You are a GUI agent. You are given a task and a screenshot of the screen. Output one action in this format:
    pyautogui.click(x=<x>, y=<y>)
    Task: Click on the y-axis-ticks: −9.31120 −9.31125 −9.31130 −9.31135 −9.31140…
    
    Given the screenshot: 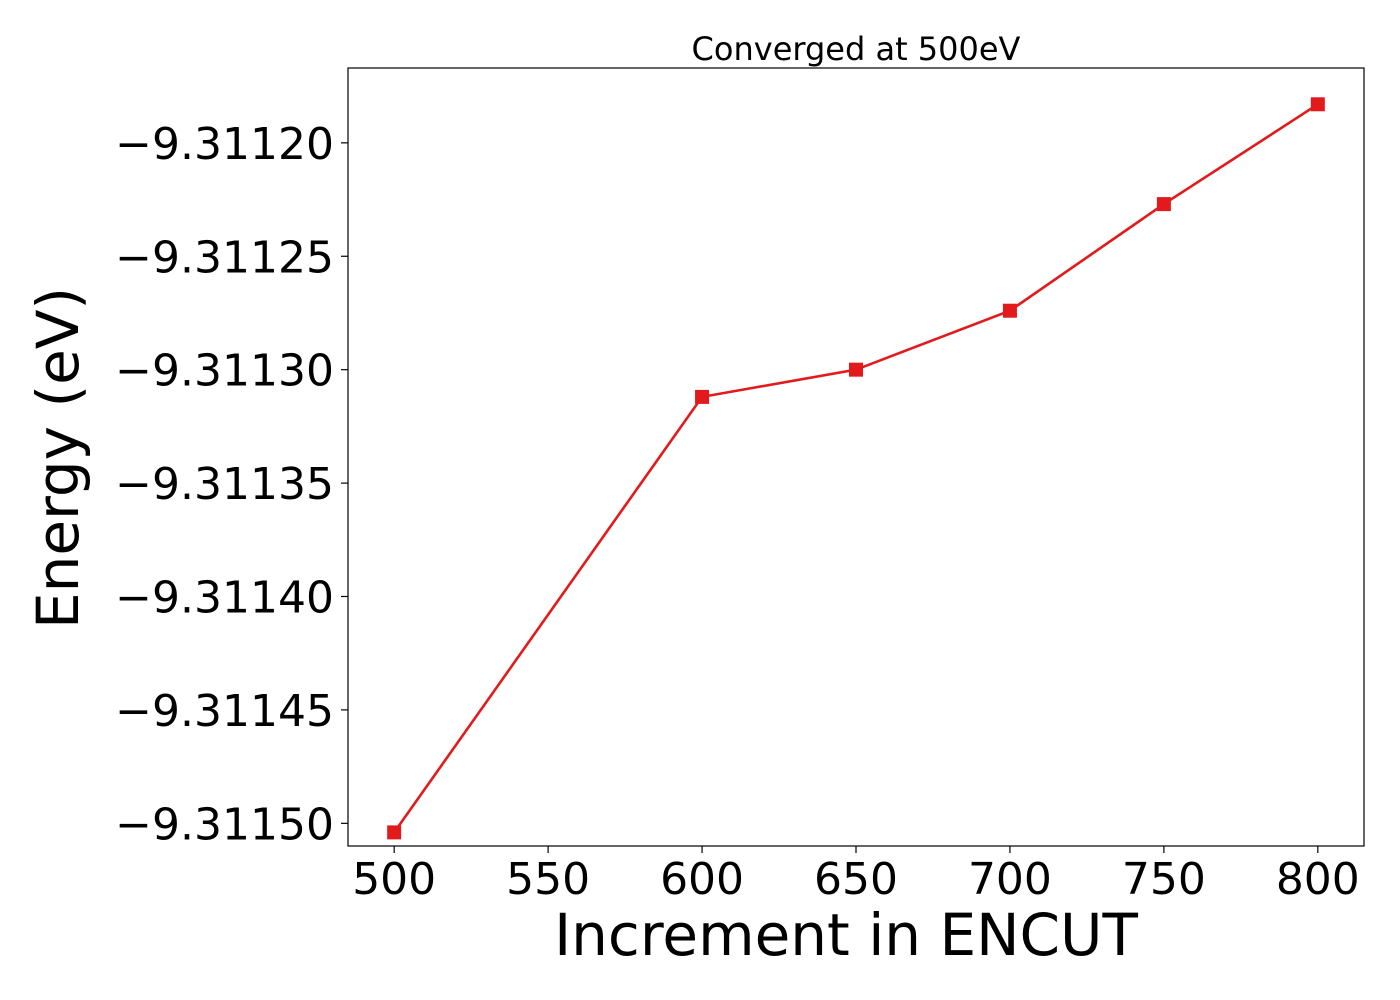 What is the action you would take?
    pyautogui.click(x=231, y=484)
    